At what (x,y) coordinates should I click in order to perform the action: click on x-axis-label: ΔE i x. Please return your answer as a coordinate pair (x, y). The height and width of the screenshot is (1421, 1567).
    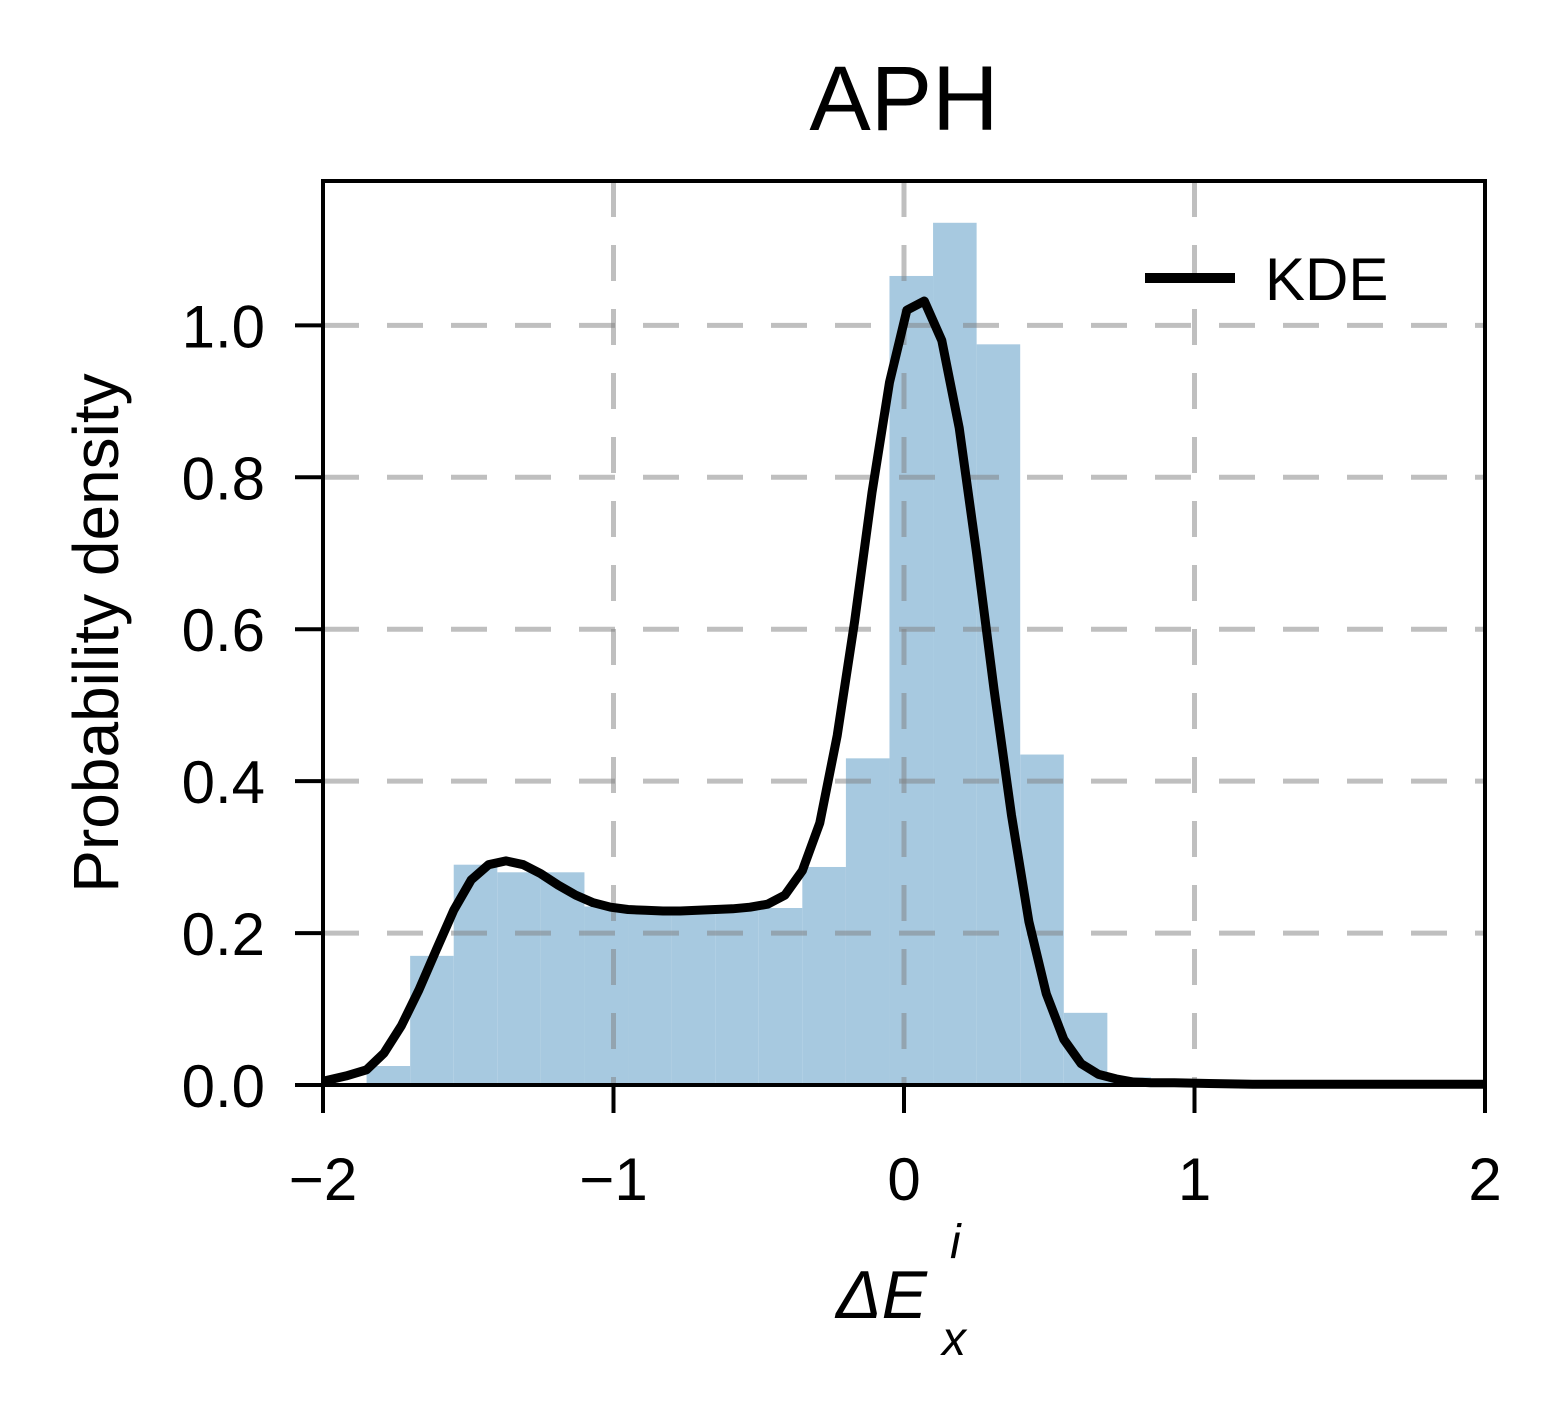
    Looking at the image, I should click on (907, 1281).